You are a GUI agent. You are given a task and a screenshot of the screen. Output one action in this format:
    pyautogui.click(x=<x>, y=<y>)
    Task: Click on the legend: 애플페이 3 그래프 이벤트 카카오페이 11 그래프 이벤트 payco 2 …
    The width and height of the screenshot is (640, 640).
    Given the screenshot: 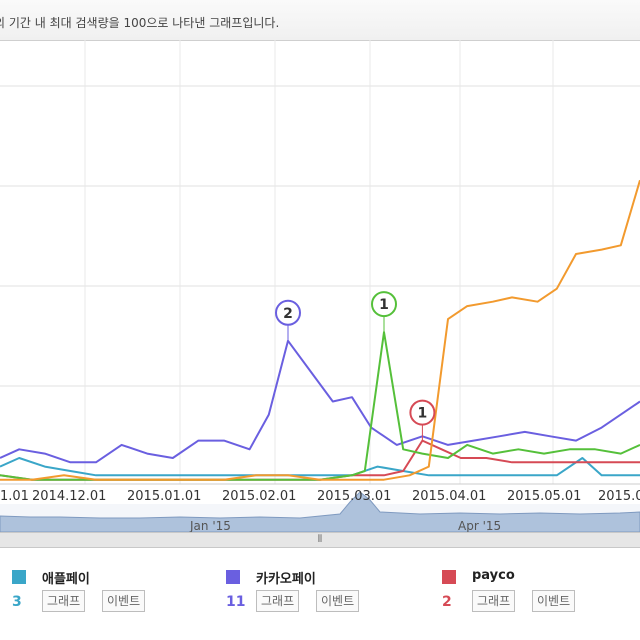 What is the action you would take?
    pyautogui.click(x=320, y=600)
    